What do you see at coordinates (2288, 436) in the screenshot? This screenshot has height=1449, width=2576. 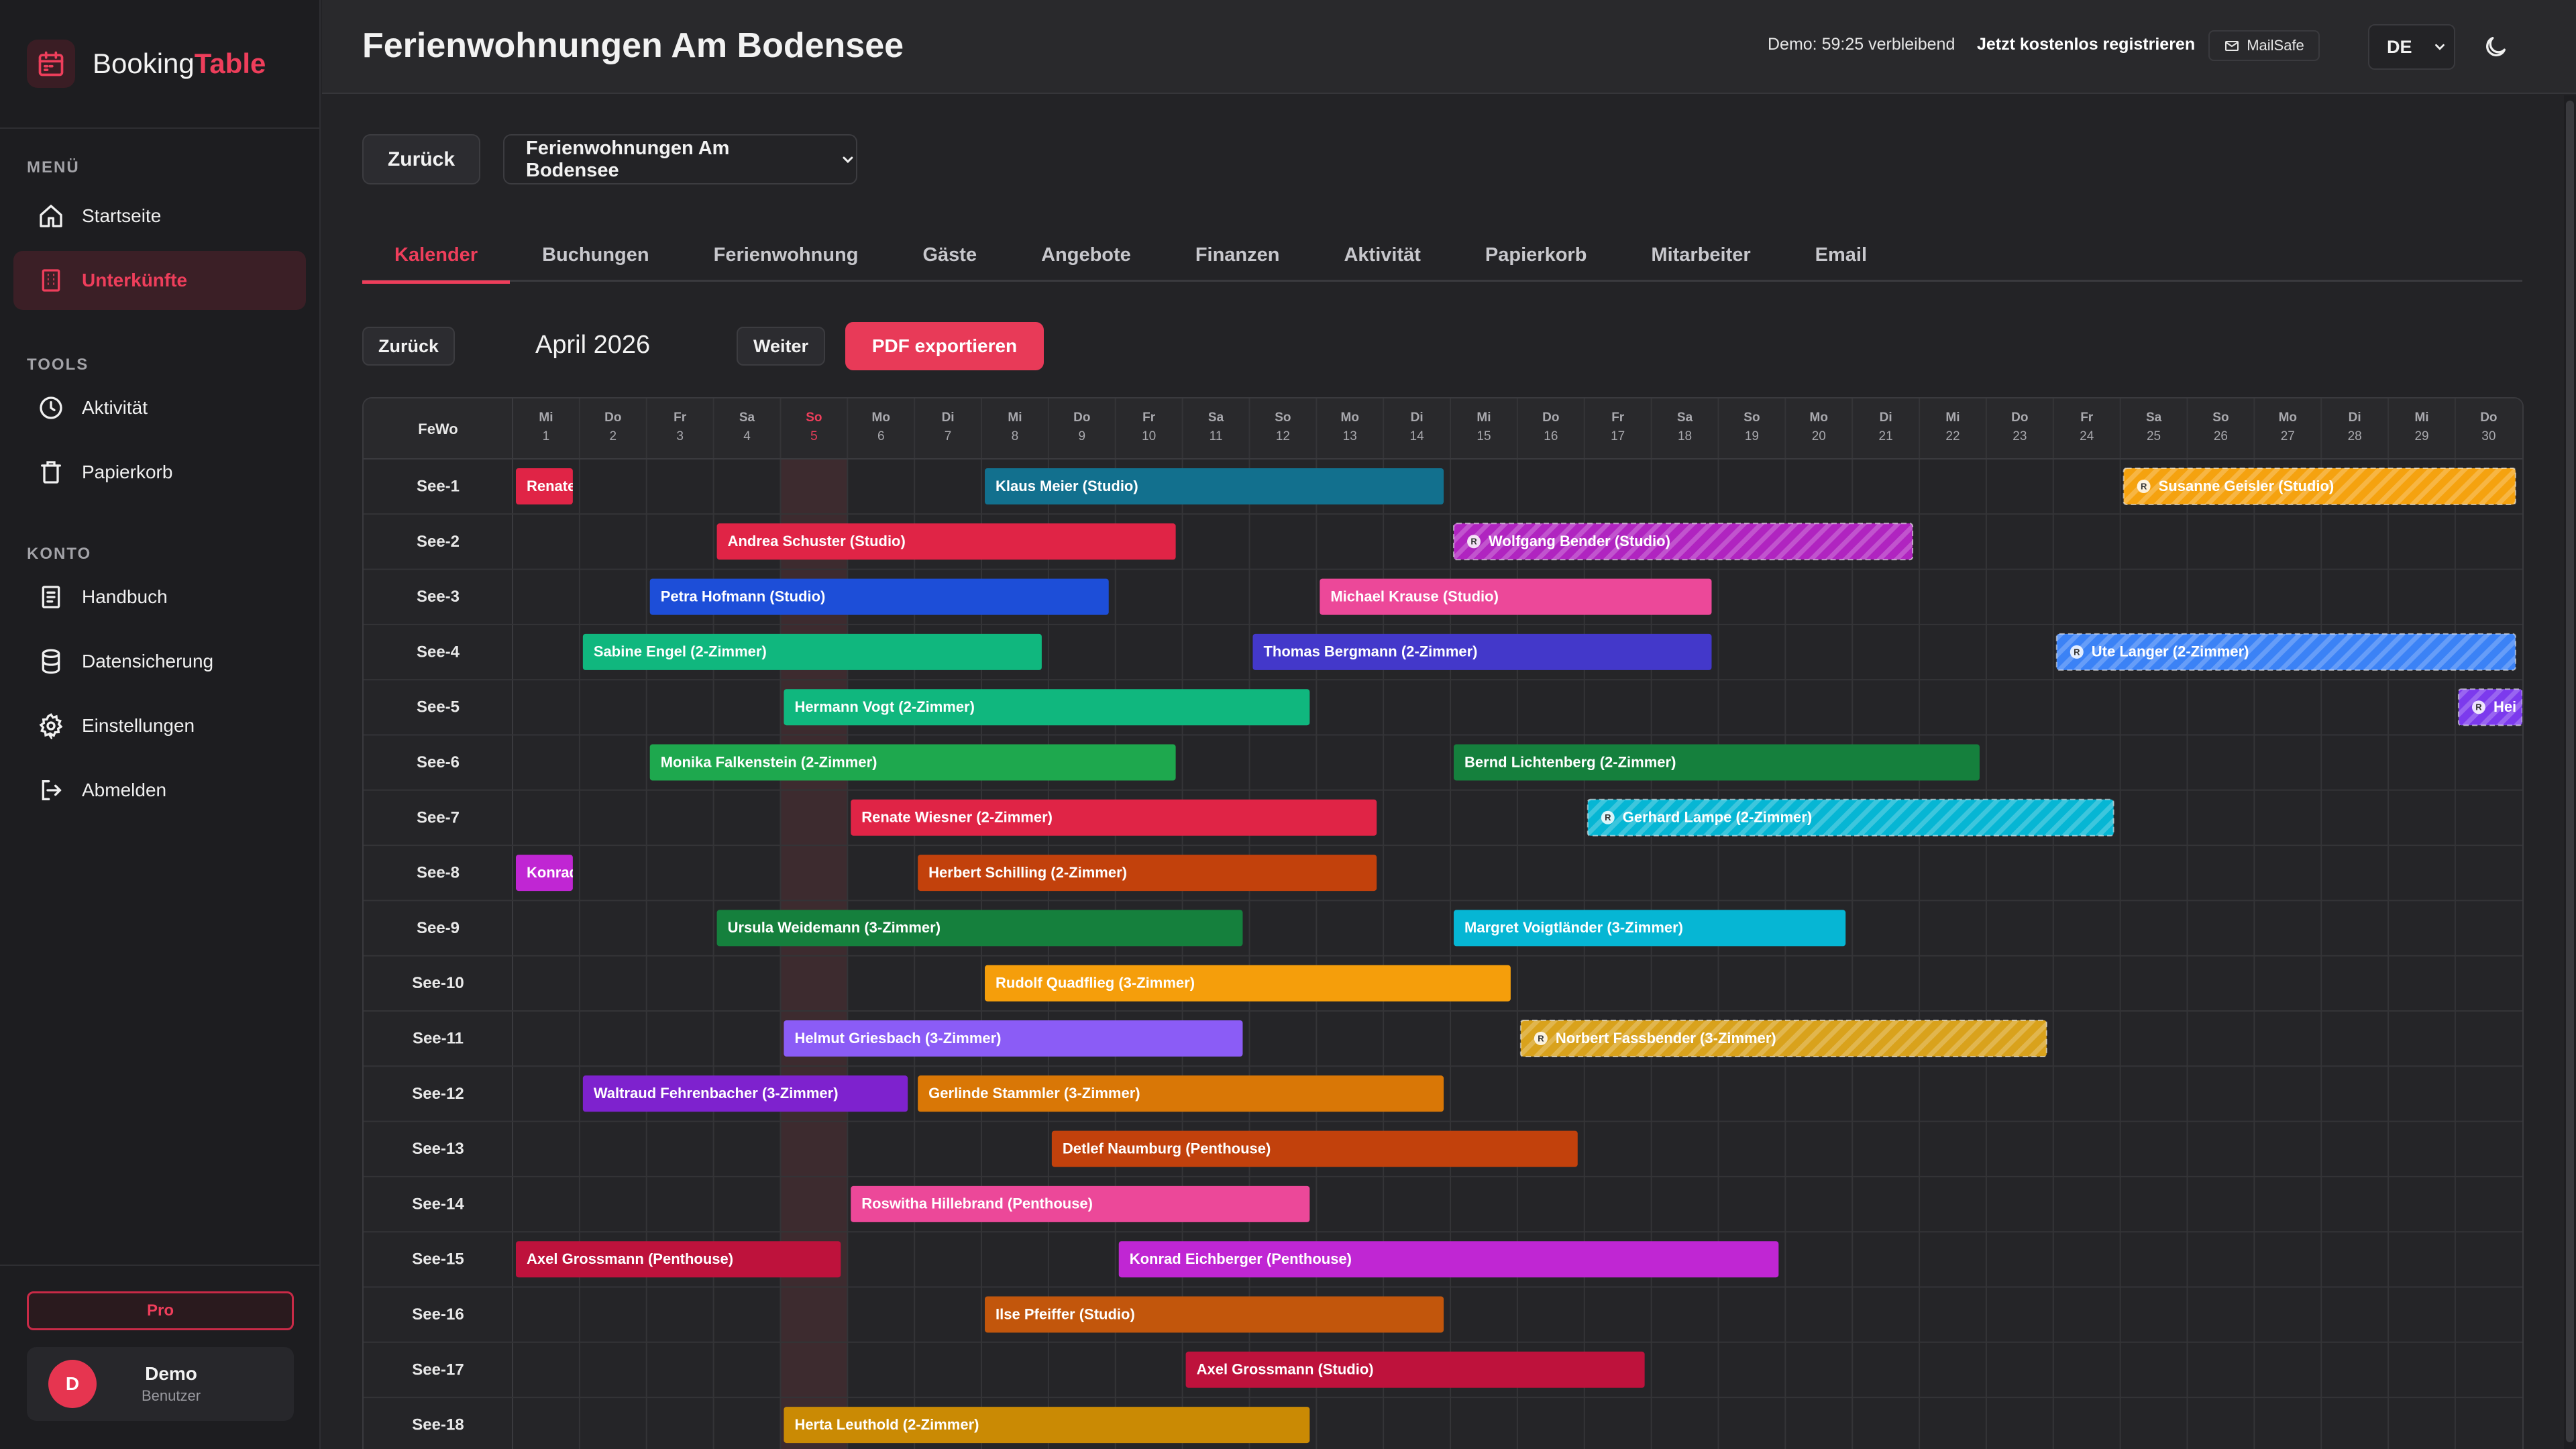 I see `day-header-date: 27` at bounding box center [2288, 436].